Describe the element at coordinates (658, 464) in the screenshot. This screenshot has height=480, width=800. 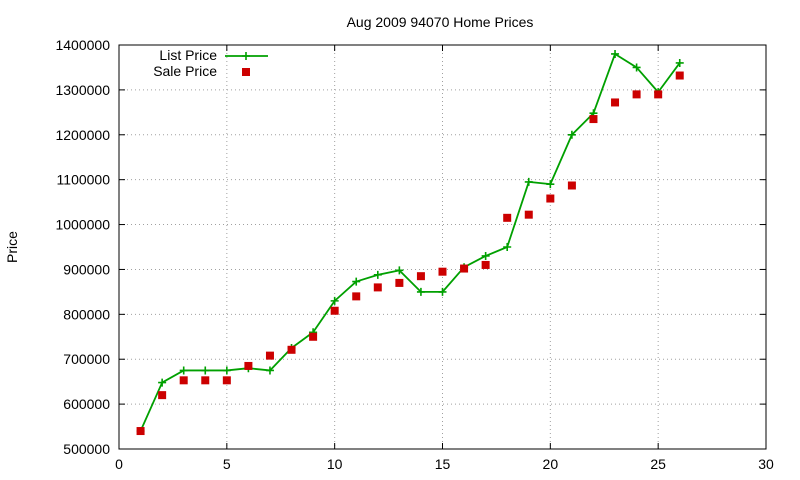
I see `x-tick-label: 25` at that location.